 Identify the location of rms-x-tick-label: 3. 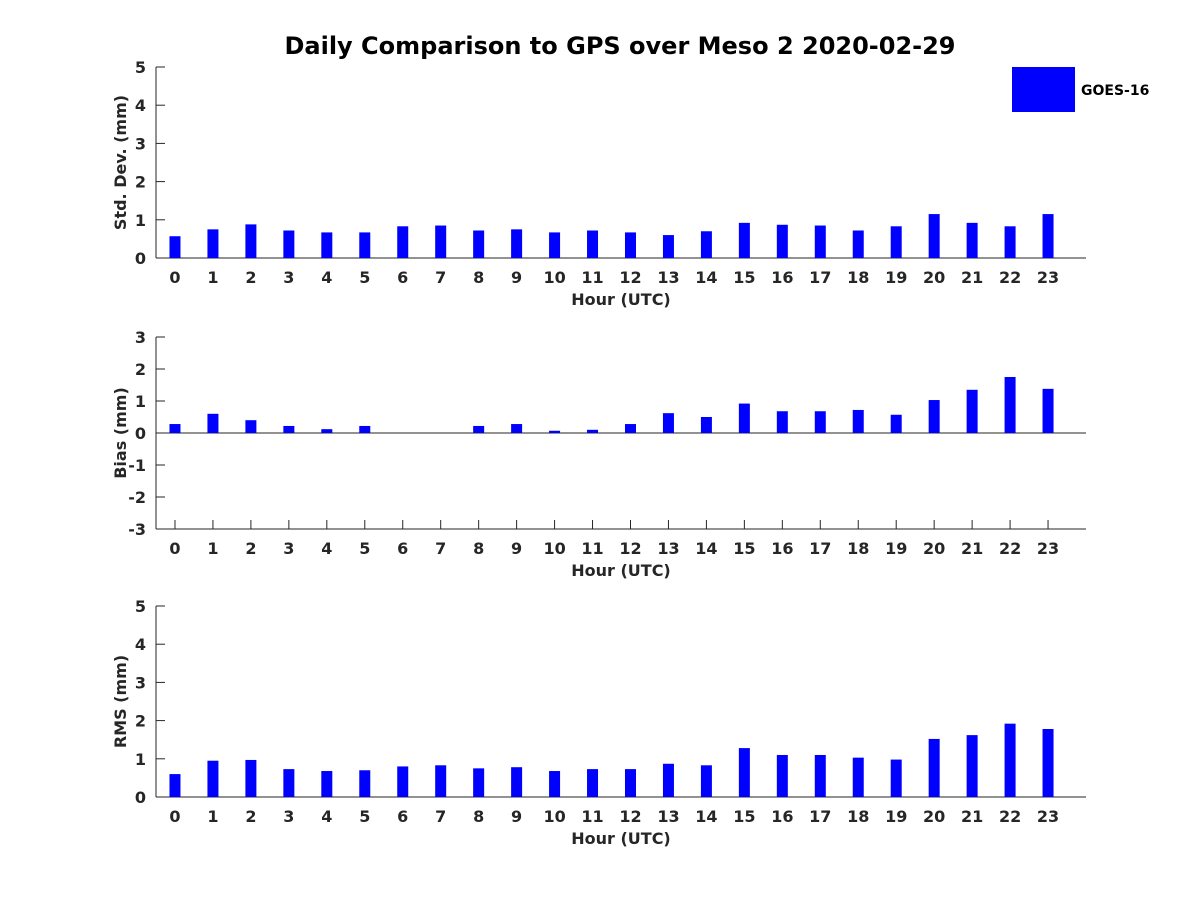
(288, 816).